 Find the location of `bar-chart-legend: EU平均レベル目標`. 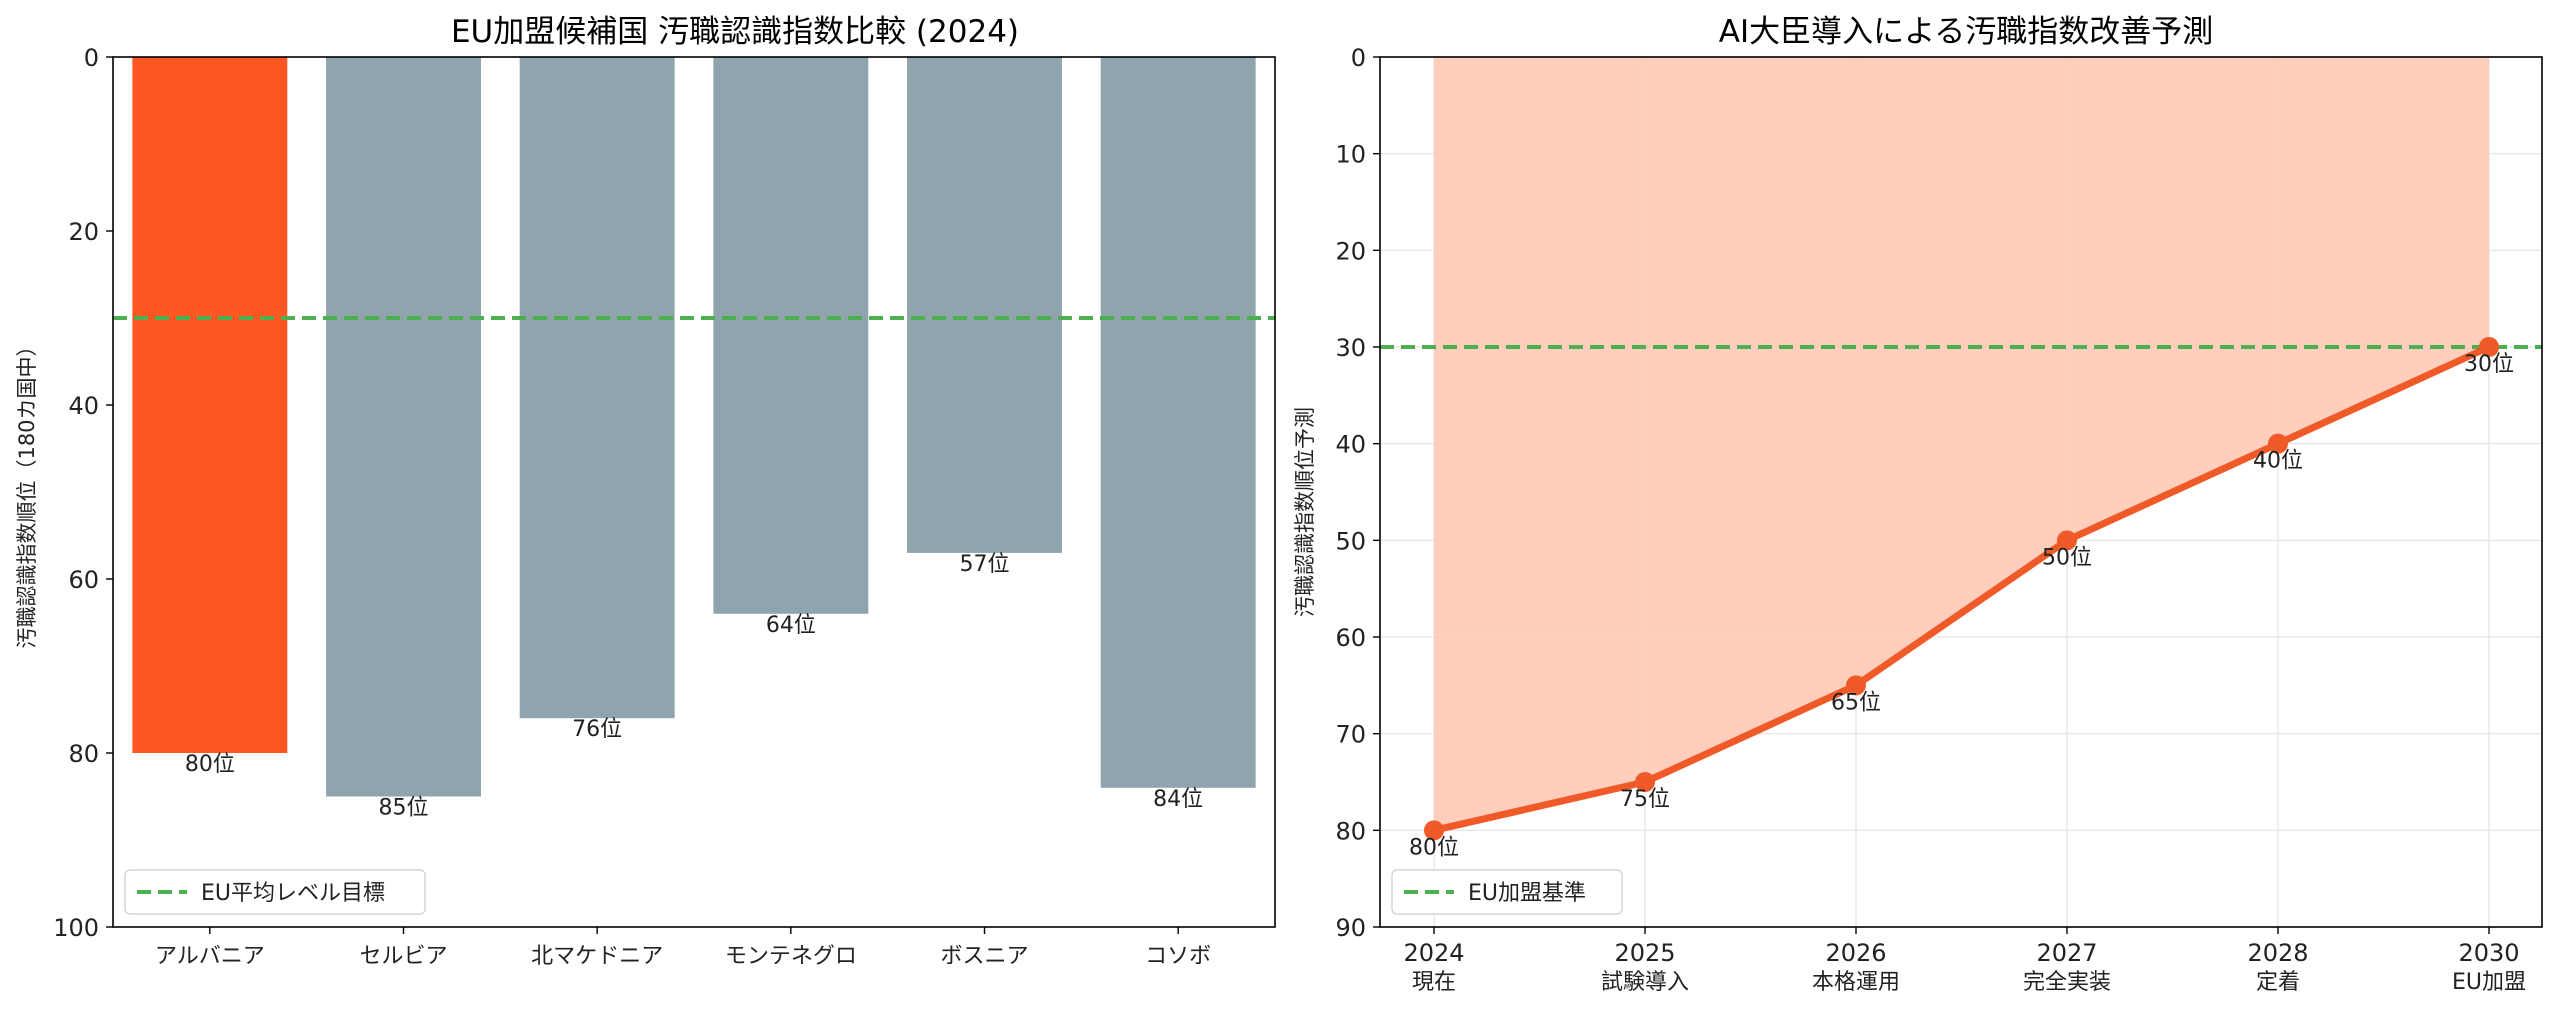

bar-chart-legend: EU平均レベル目標 is located at coordinates (275, 892).